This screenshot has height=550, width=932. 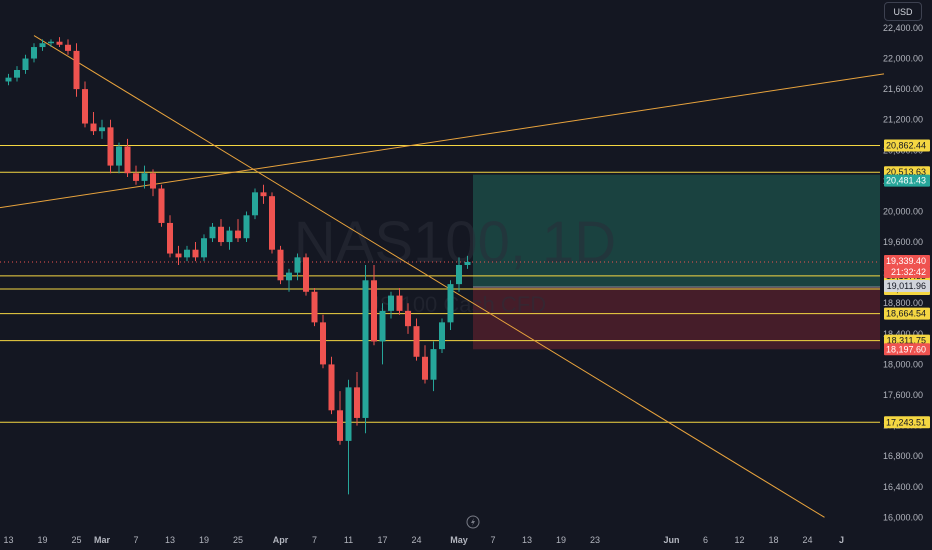 What do you see at coordinates (907, 313) in the screenshot?
I see `level-price-tag: 18,664.54` at bounding box center [907, 313].